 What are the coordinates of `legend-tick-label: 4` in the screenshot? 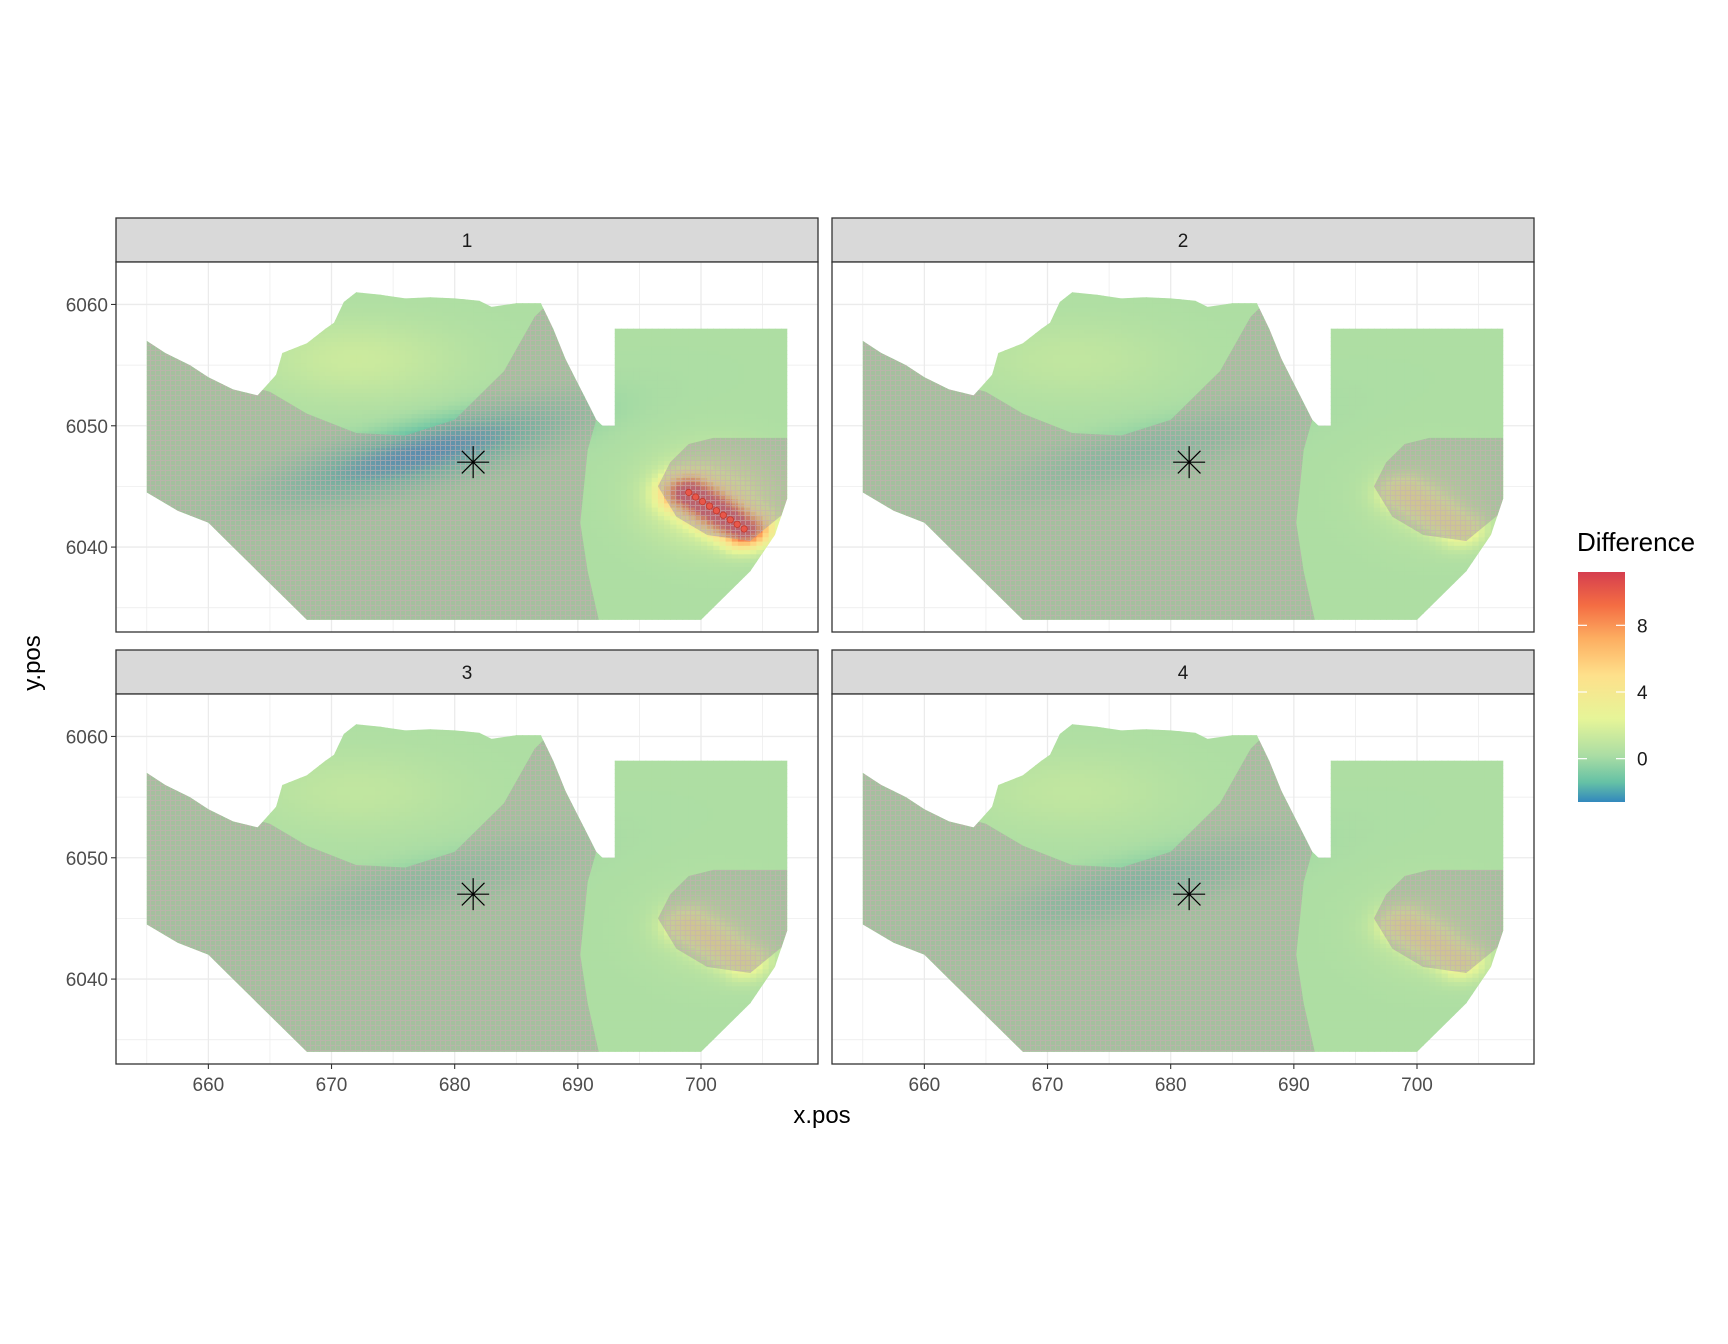 It's located at (1642, 693).